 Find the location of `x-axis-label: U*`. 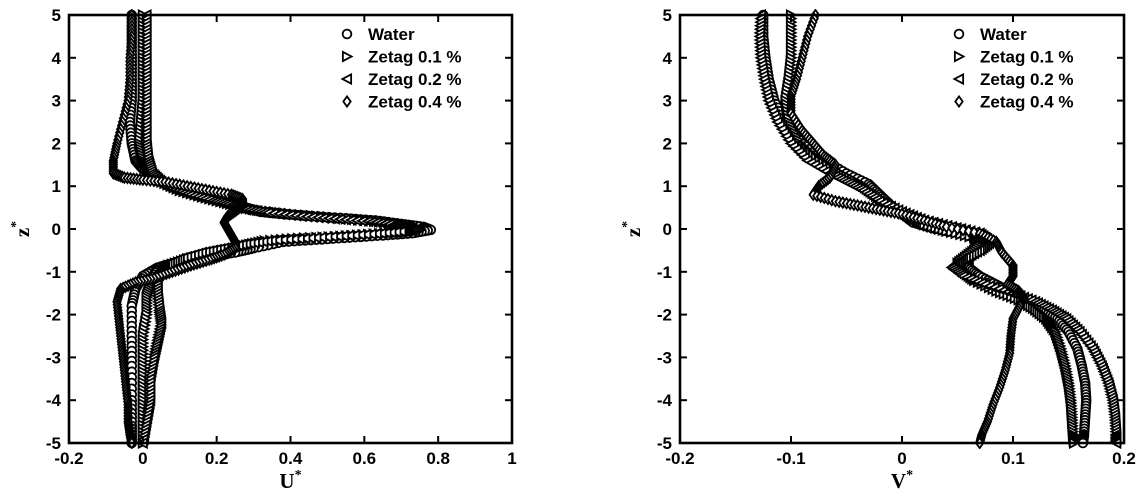

x-axis-label: U* is located at coordinates (290, 480).